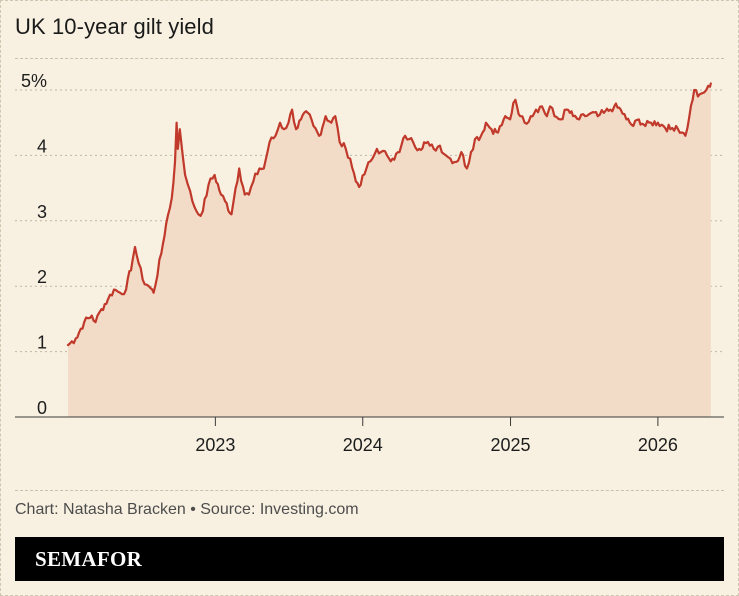  Describe the element at coordinates (42, 146) in the screenshot. I see `y-tick-label: 4` at that location.